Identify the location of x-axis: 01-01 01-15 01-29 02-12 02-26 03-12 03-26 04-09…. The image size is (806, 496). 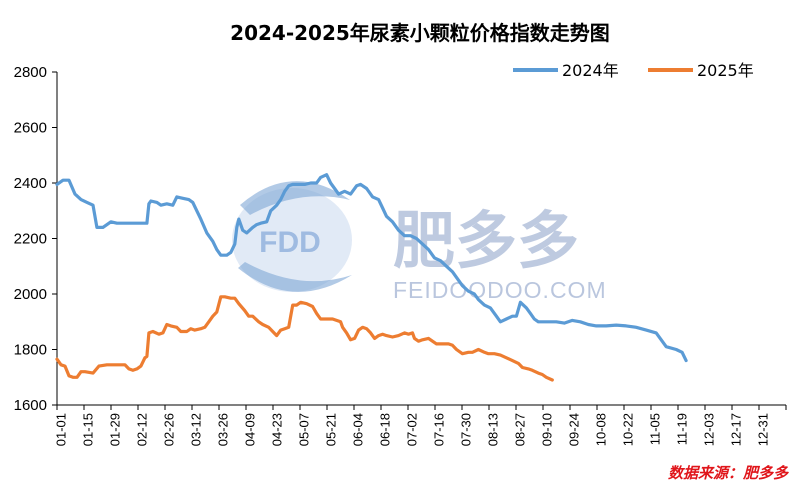
(420, 425).